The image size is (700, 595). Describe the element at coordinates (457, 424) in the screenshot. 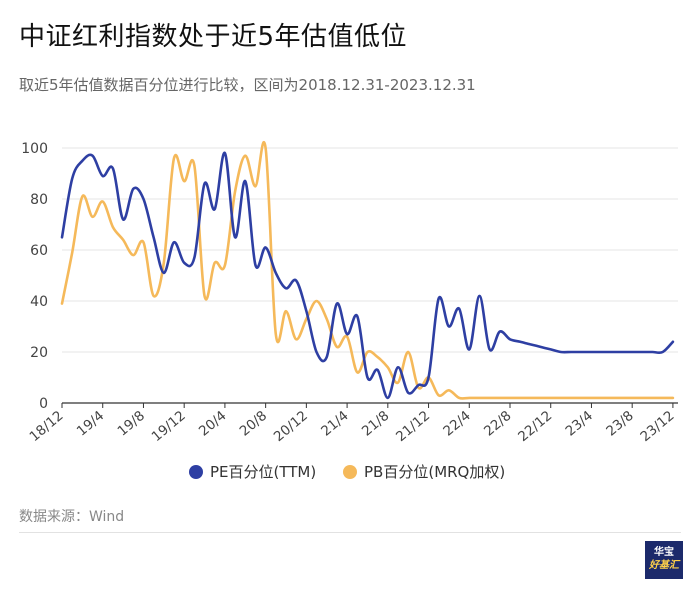

I see `x-tick-label: 22/4` at that location.